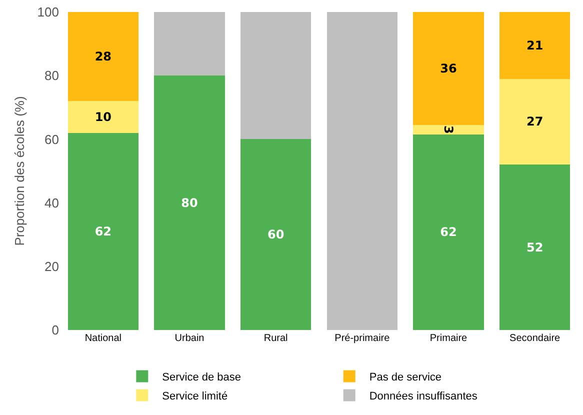 This screenshot has height=415, width=583. What do you see at coordinates (19, 171) in the screenshot?
I see `y-axis-title: Proportion des écoles (%)` at bounding box center [19, 171].